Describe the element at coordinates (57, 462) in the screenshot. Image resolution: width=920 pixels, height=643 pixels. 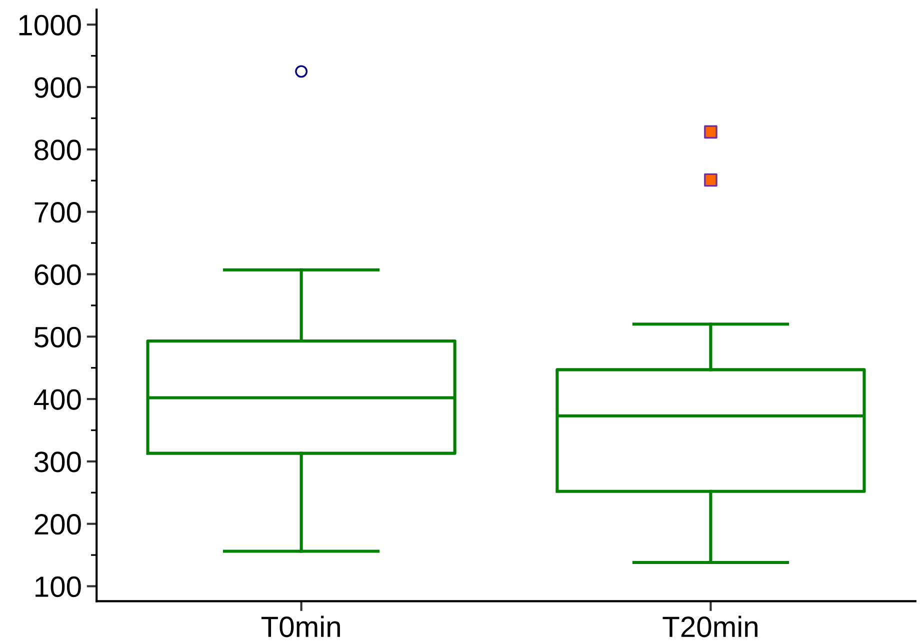
I see `y-tick-label: 300` at that location.